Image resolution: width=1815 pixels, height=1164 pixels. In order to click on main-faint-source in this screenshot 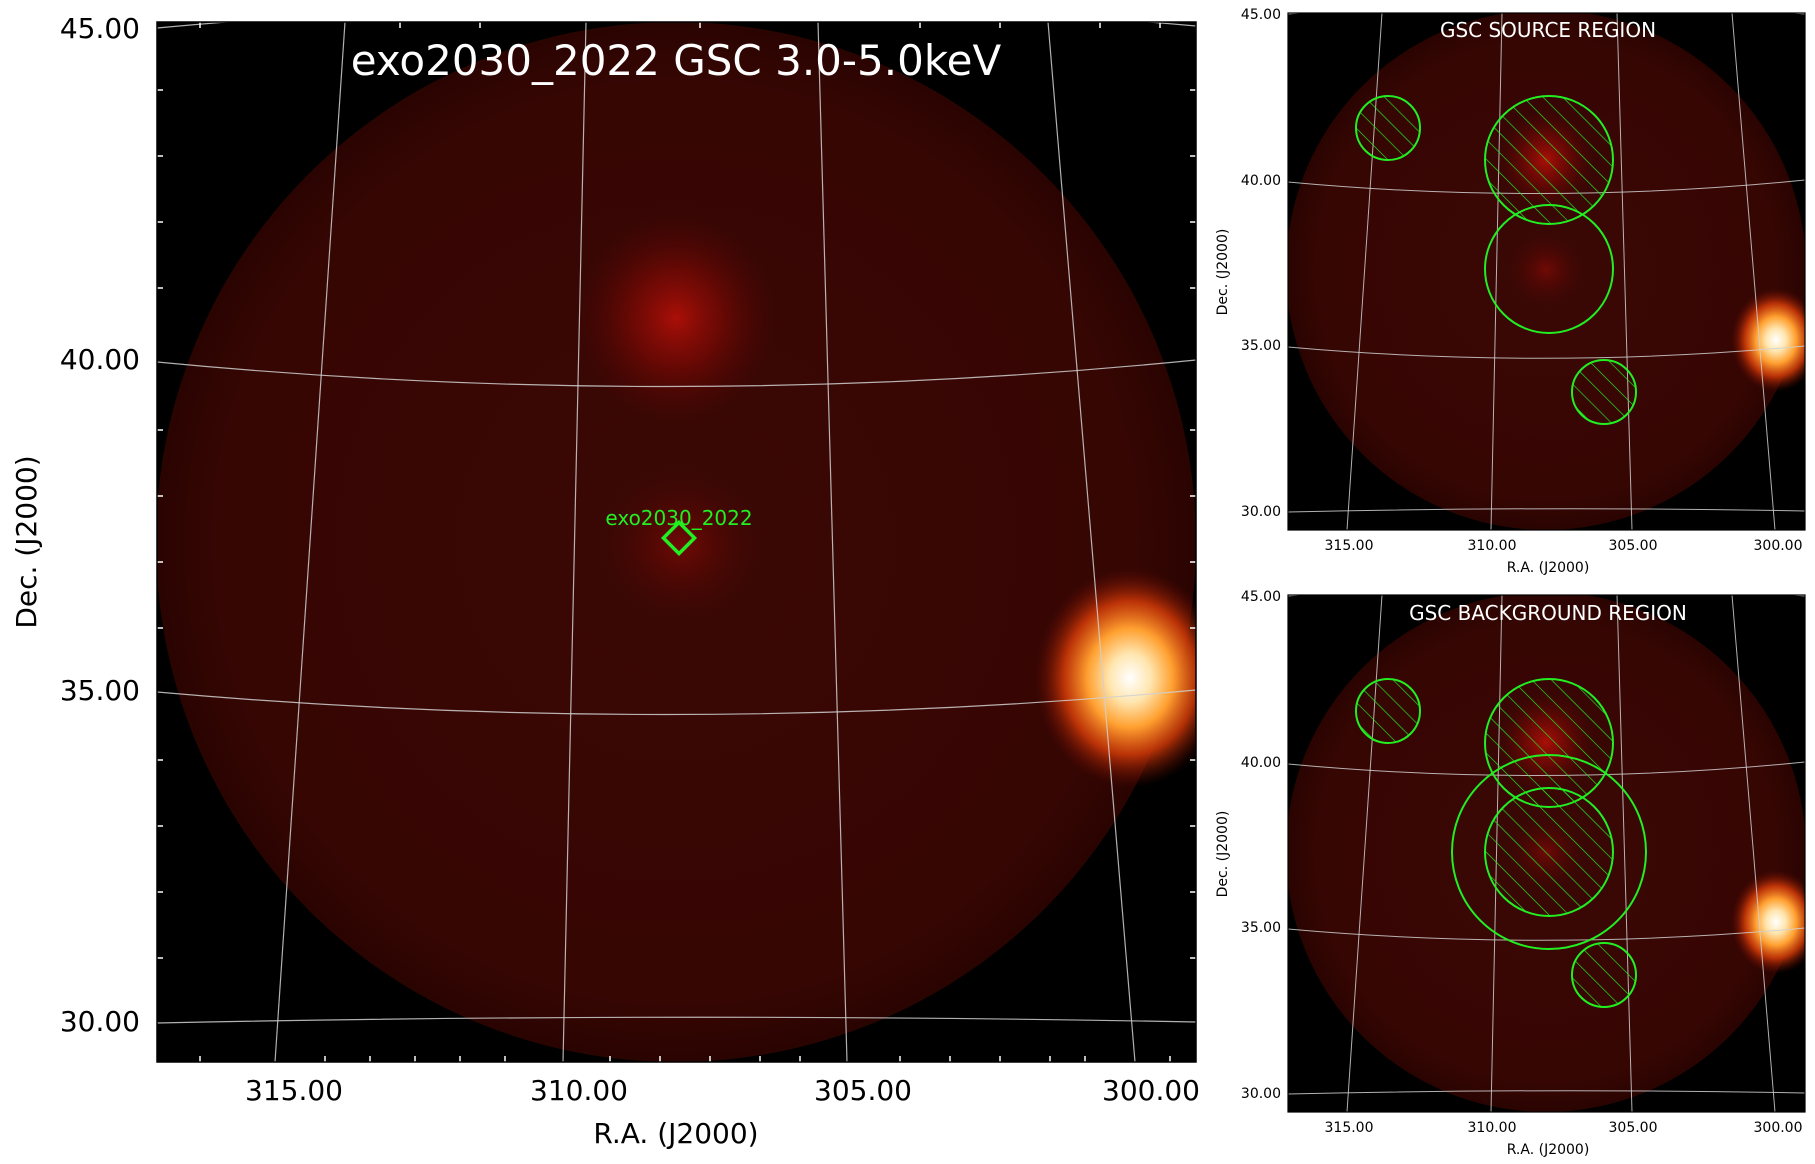, I will do `click(676, 318)`.